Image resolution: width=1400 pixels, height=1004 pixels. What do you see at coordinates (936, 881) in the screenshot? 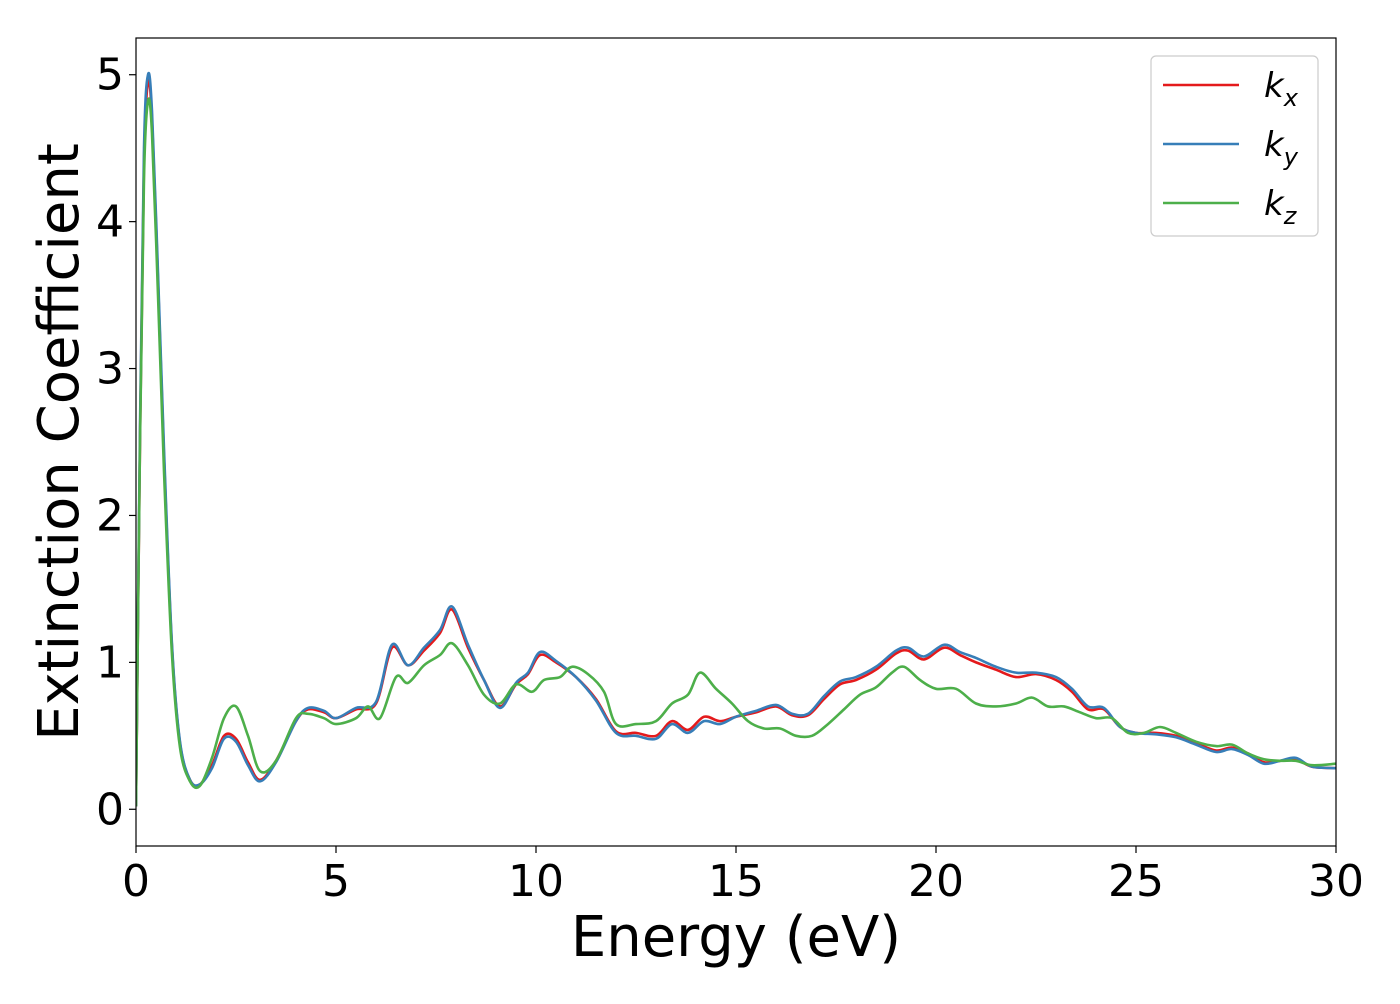
I see `x-tick-label: 20` at bounding box center [936, 881].